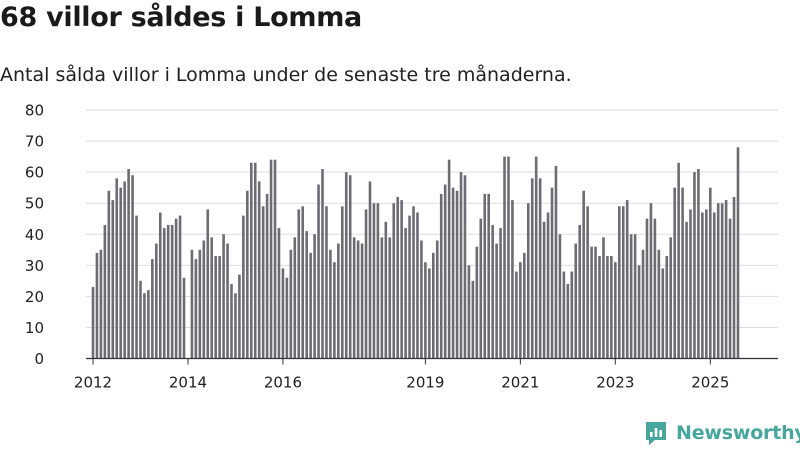 This screenshot has height=450, width=800. Describe the element at coordinates (34, 111) in the screenshot. I see `y-tick-label: 80` at that location.